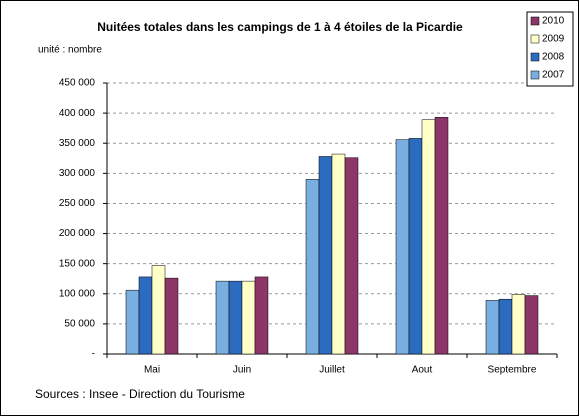 The image size is (580, 417). Describe the element at coordinates (422, 370) in the screenshot. I see `x-tick-label: Aout` at that location.